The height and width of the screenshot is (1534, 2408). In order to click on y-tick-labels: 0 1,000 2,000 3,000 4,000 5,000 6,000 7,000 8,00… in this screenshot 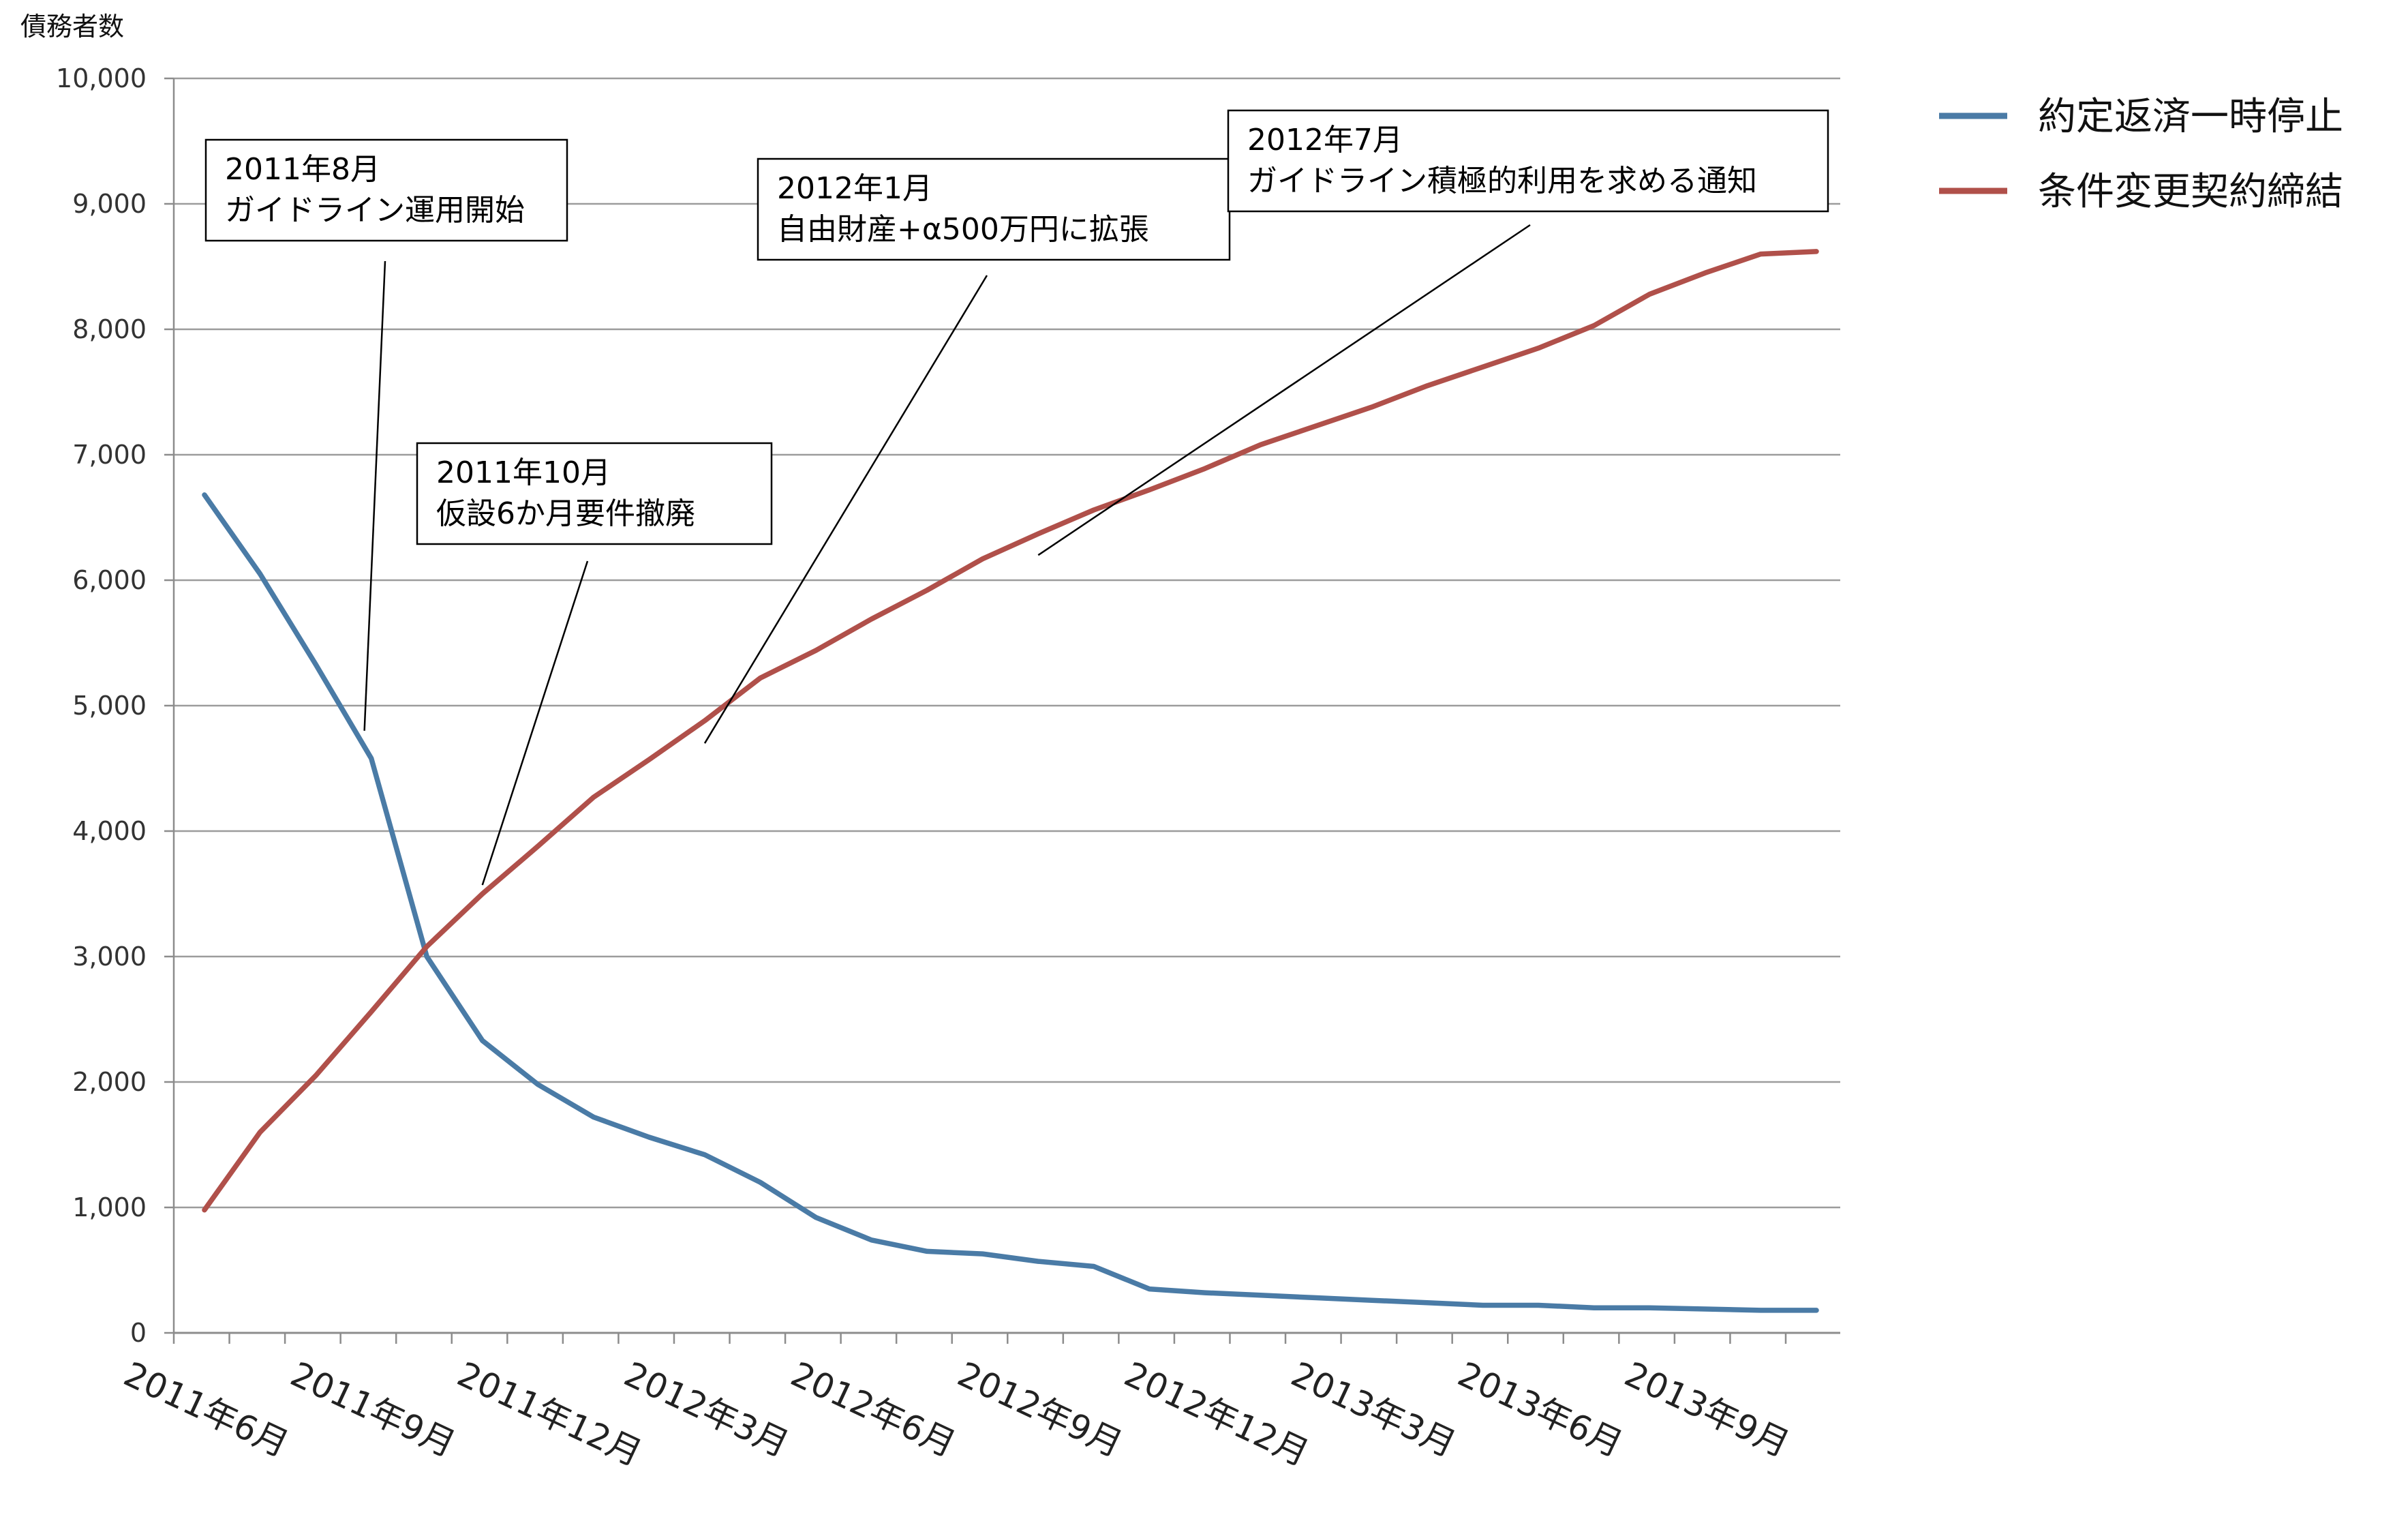, I will do `click(101, 705)`.